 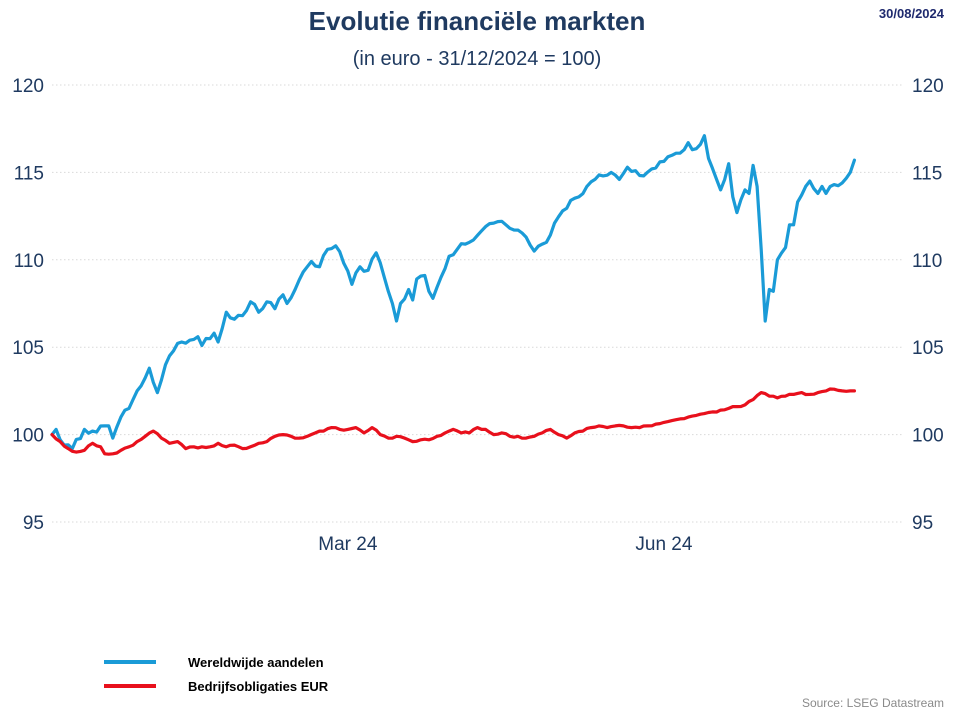 I want to click on y-tick-right-105: 105, so click(x=928, y=348).